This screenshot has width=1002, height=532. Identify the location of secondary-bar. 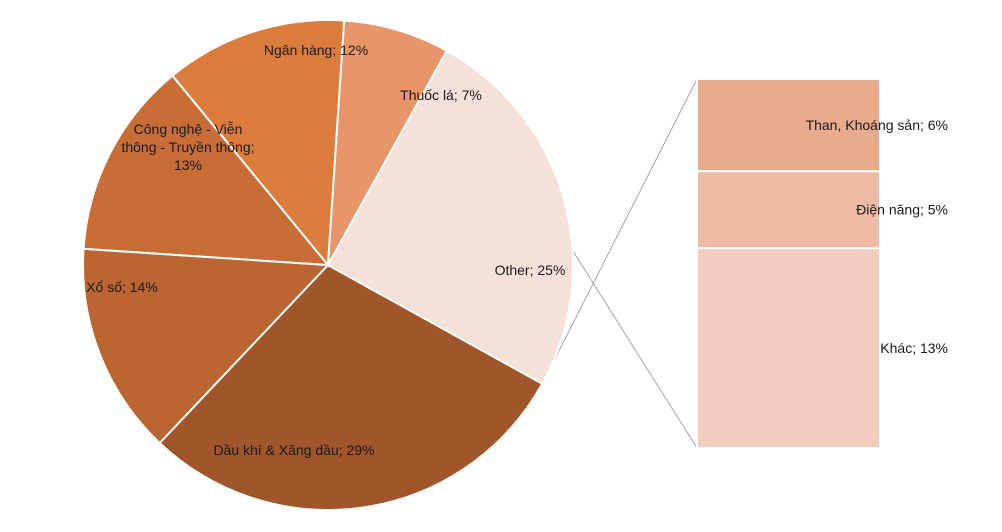
(788, 264).